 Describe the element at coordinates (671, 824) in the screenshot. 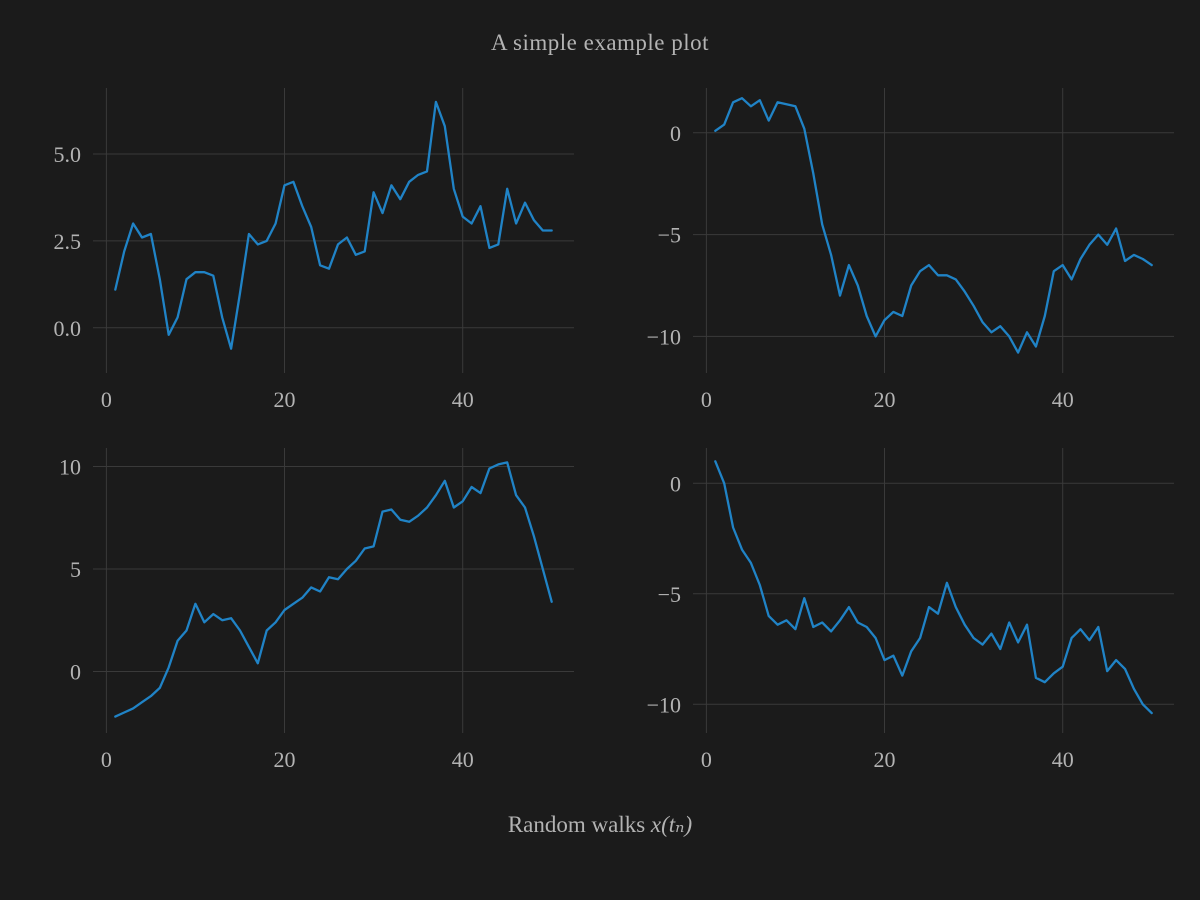

I see `xlabel-math-text: x(tₙ)` at that location.